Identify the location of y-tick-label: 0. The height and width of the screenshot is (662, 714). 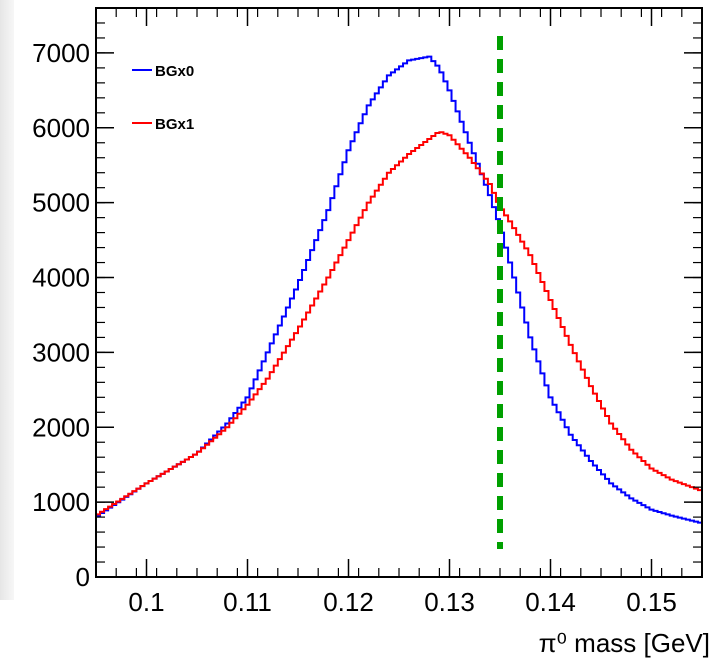
(83, 577).